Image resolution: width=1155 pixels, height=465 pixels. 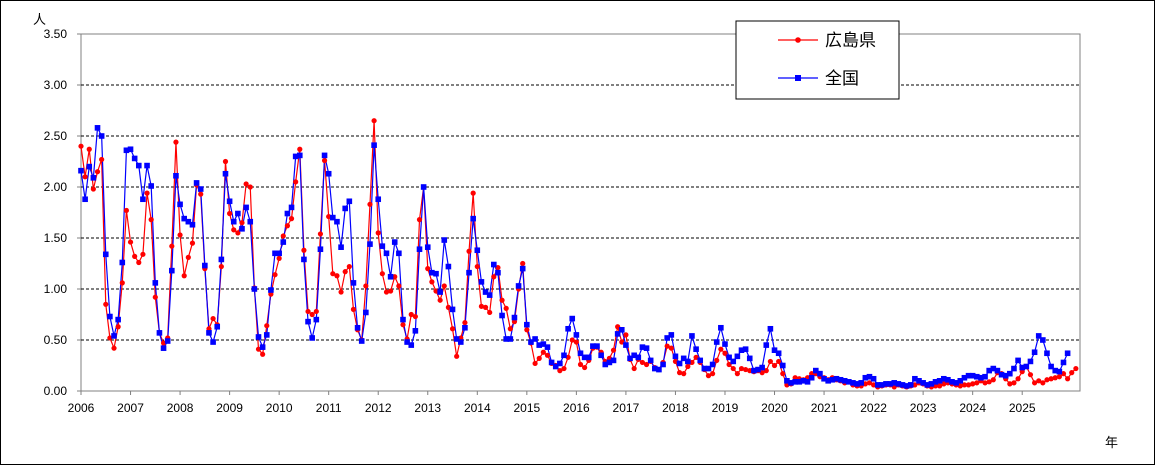 What do you see at coordinates (229, 408) in the screenshot?
I see `x-tick-label: 2009` at bounding box center [229, 408].